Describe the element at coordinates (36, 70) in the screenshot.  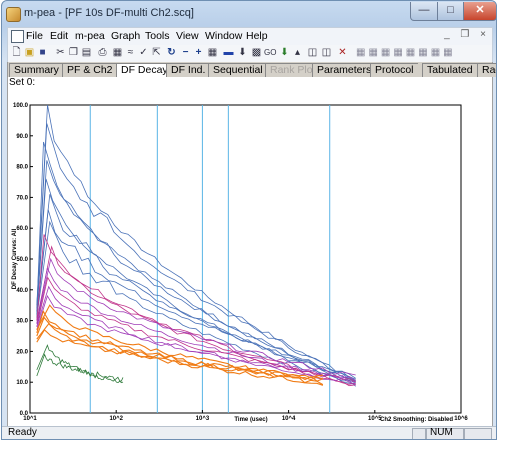
I see `tab-summary: Summary` at that location.